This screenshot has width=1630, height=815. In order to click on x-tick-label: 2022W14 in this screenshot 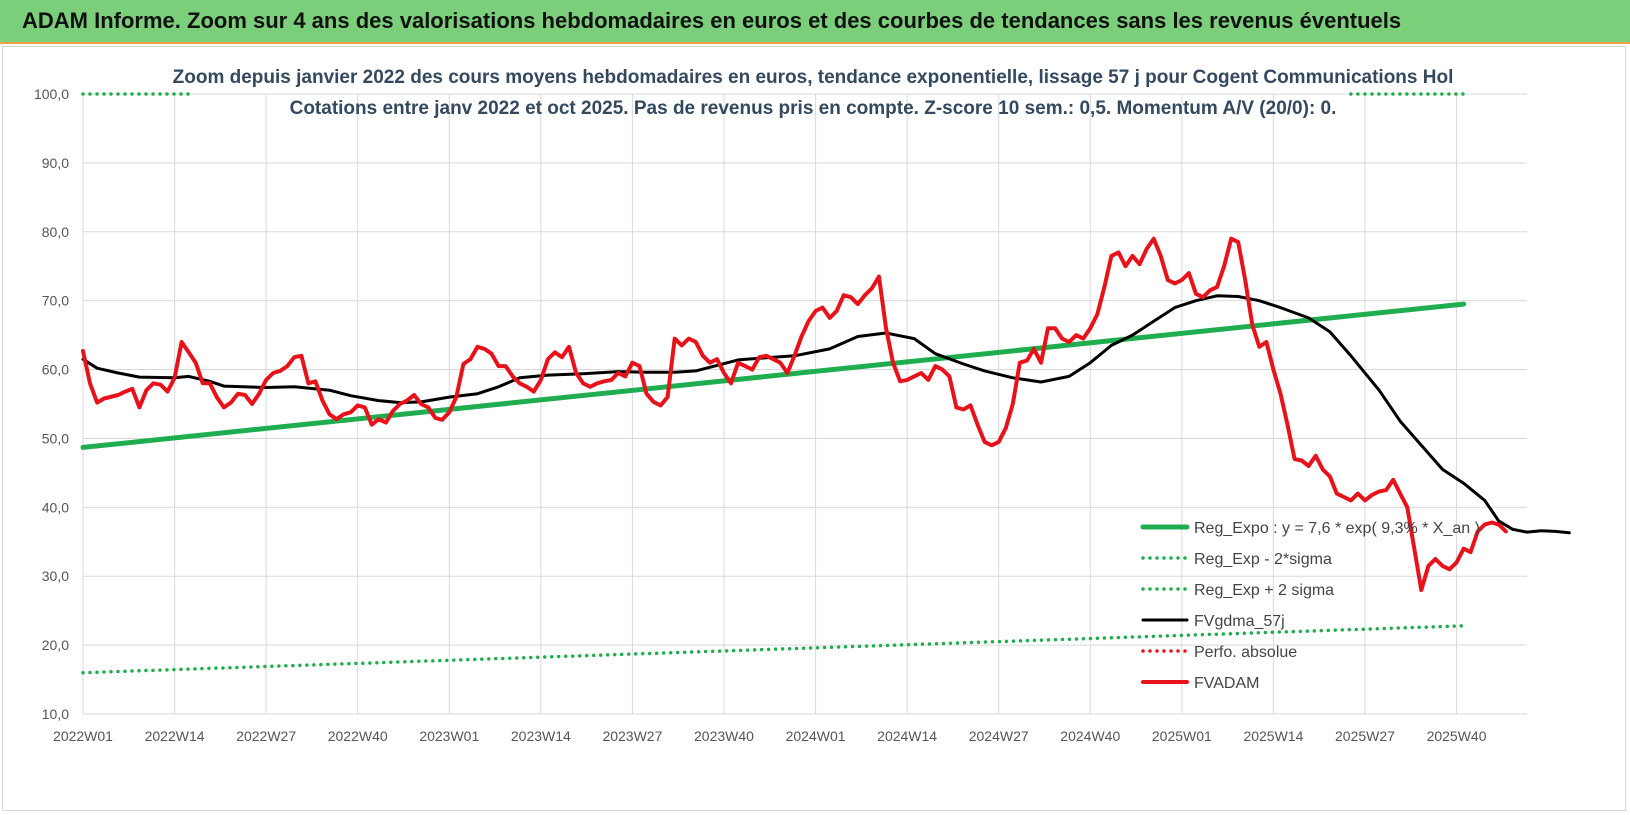, I will do `click(175, 736)`.